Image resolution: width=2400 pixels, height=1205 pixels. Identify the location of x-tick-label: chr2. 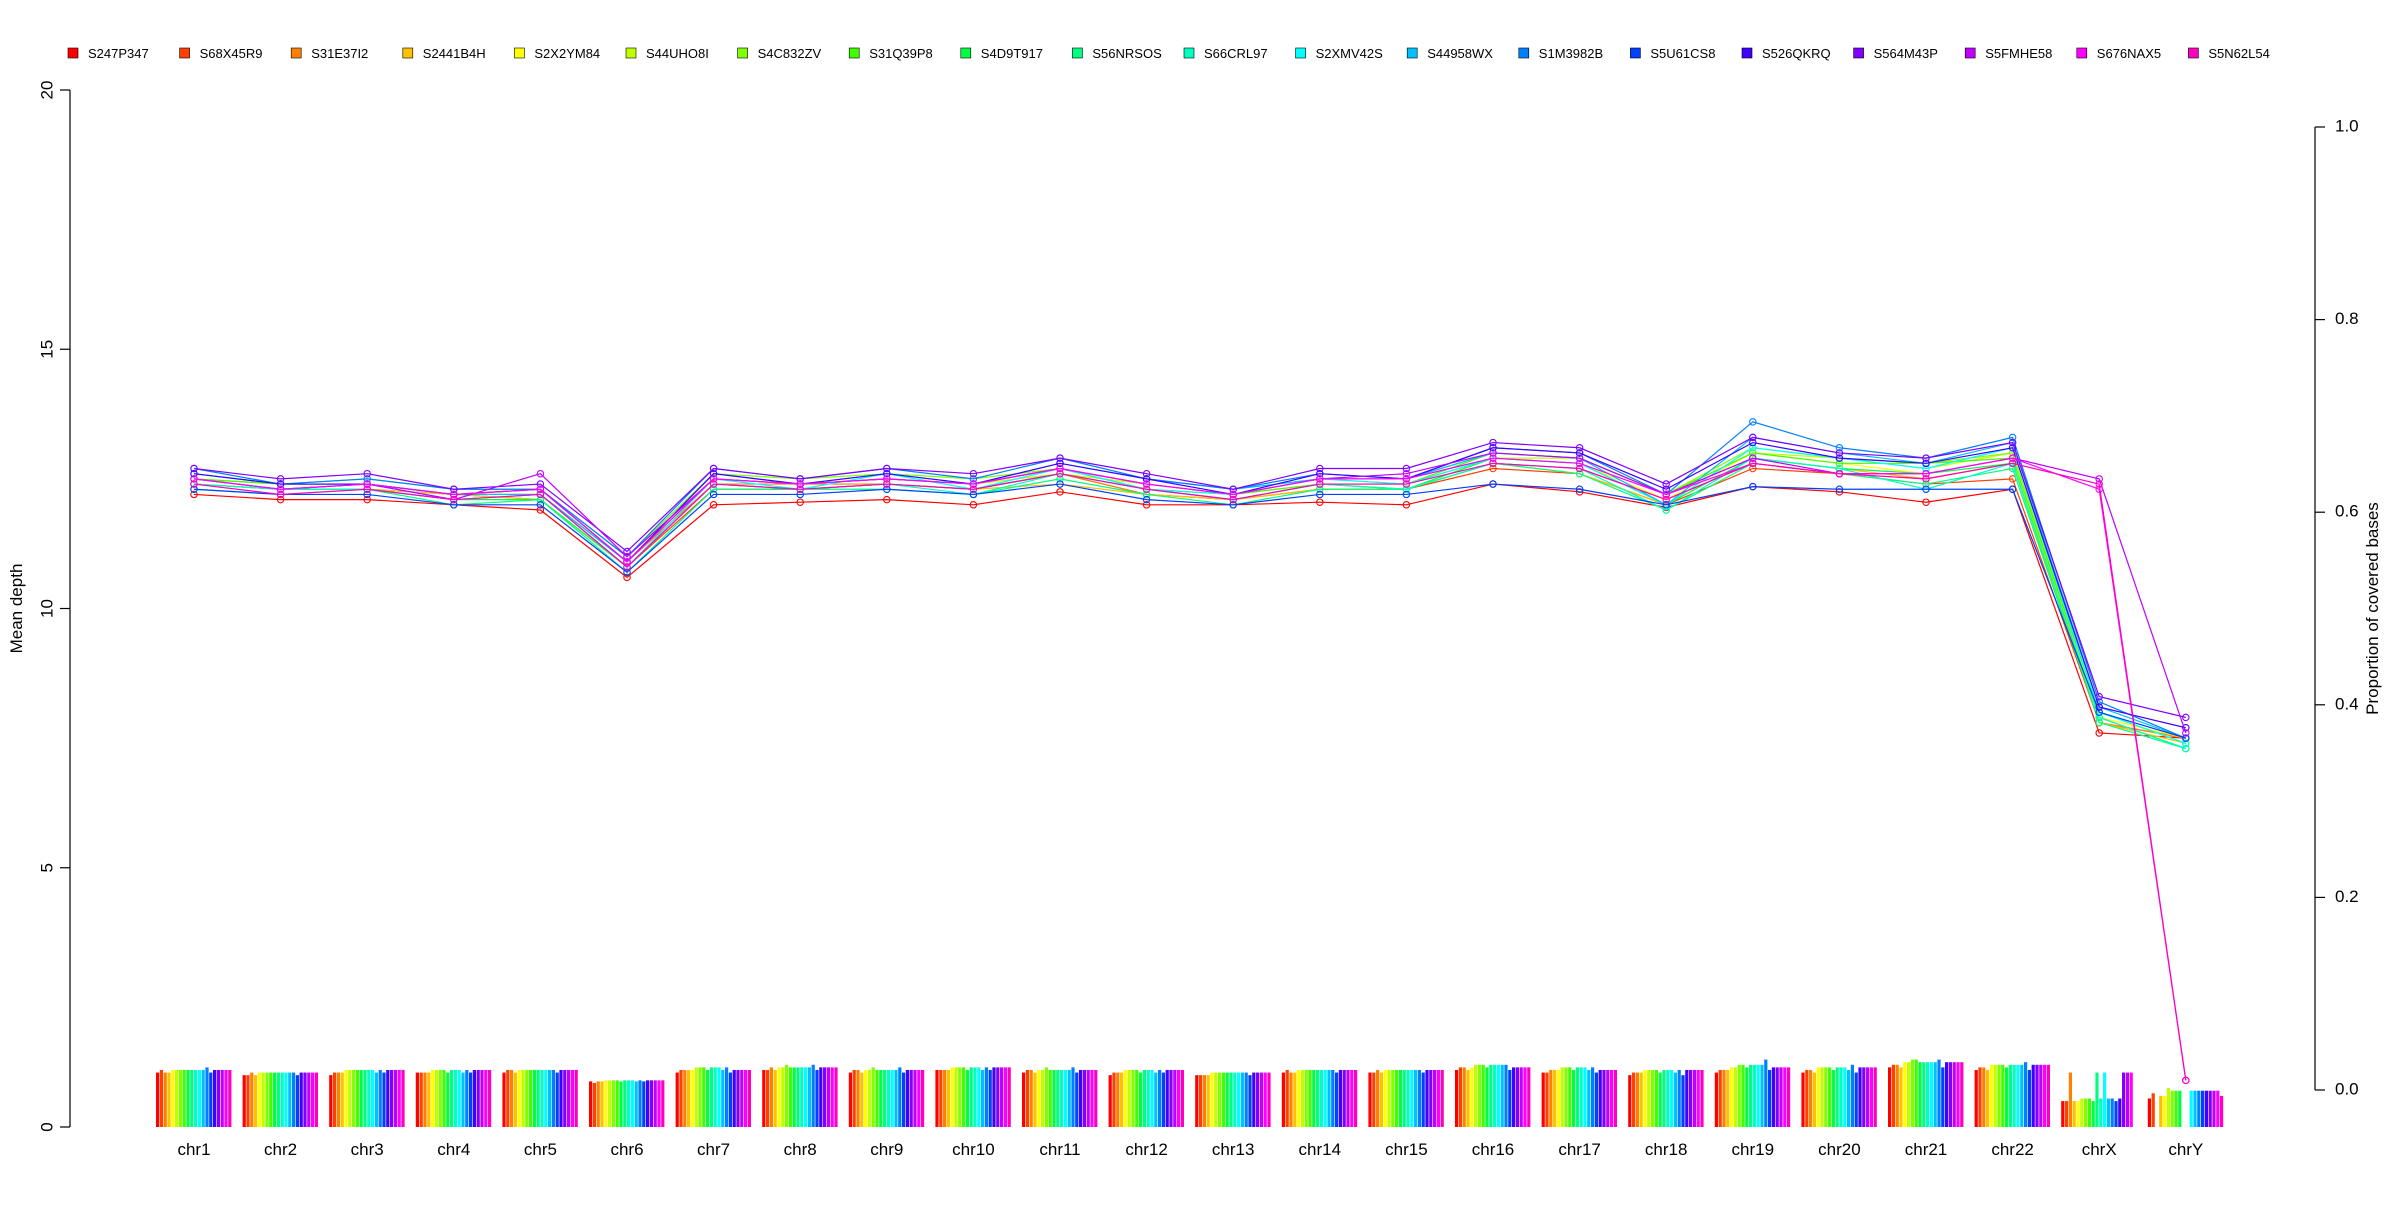
(280, 1149).